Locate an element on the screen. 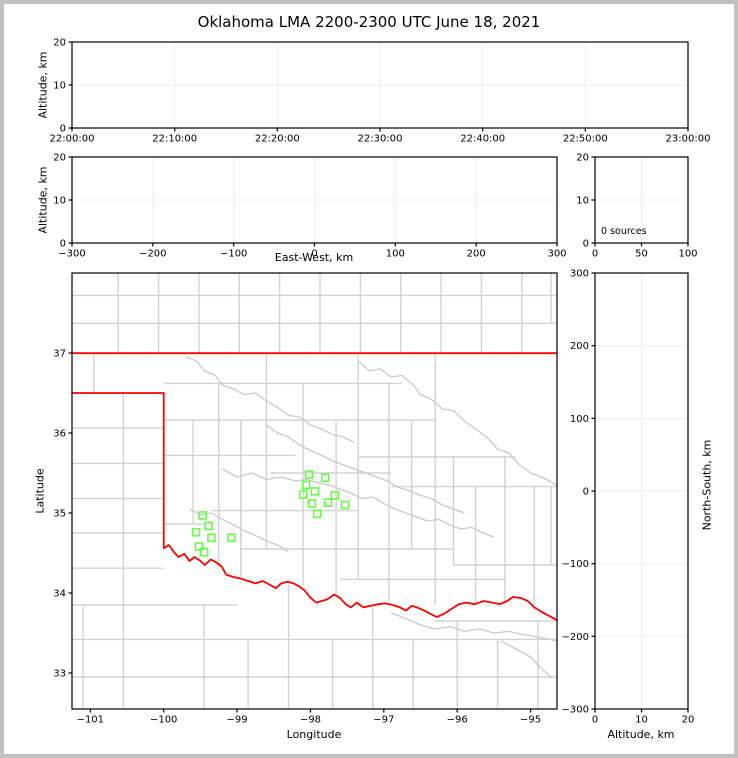  x-tick-label: 22:30:00 is located at coordinates (380, 139).